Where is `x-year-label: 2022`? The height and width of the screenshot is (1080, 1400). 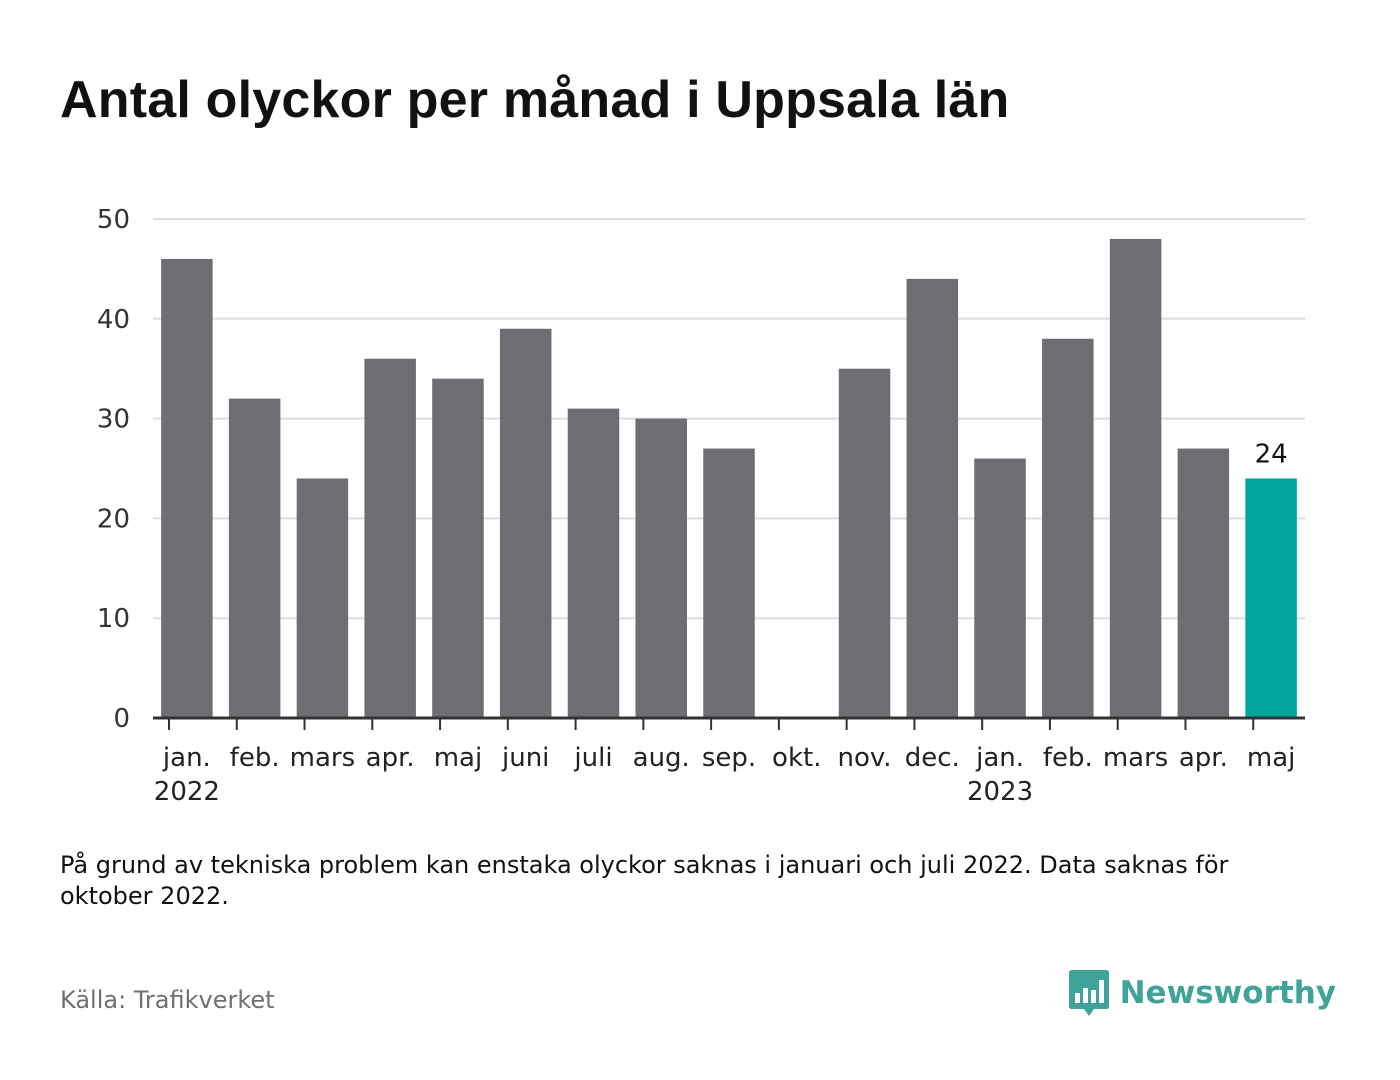
x-year-label: 2022 is located at coordinates (187, 792).